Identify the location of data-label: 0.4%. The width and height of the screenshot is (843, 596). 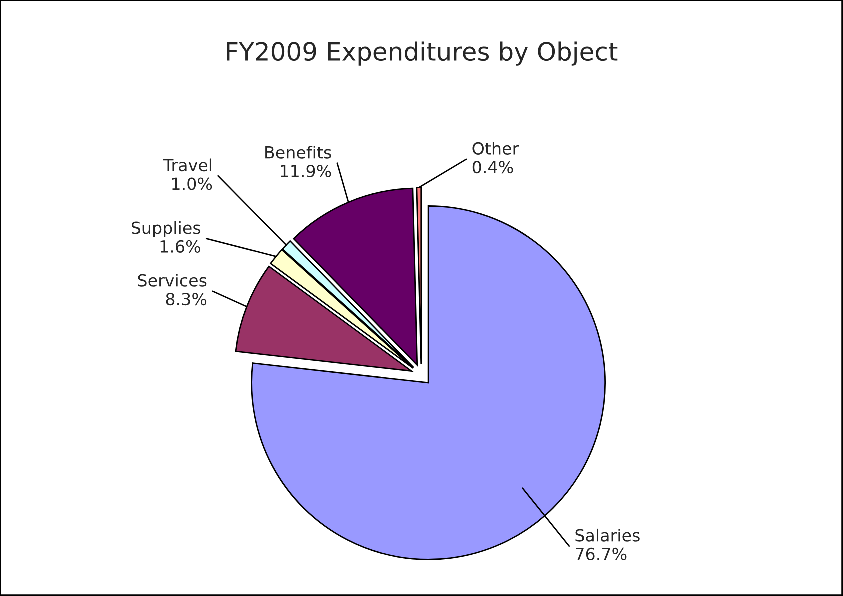
(493, 167).